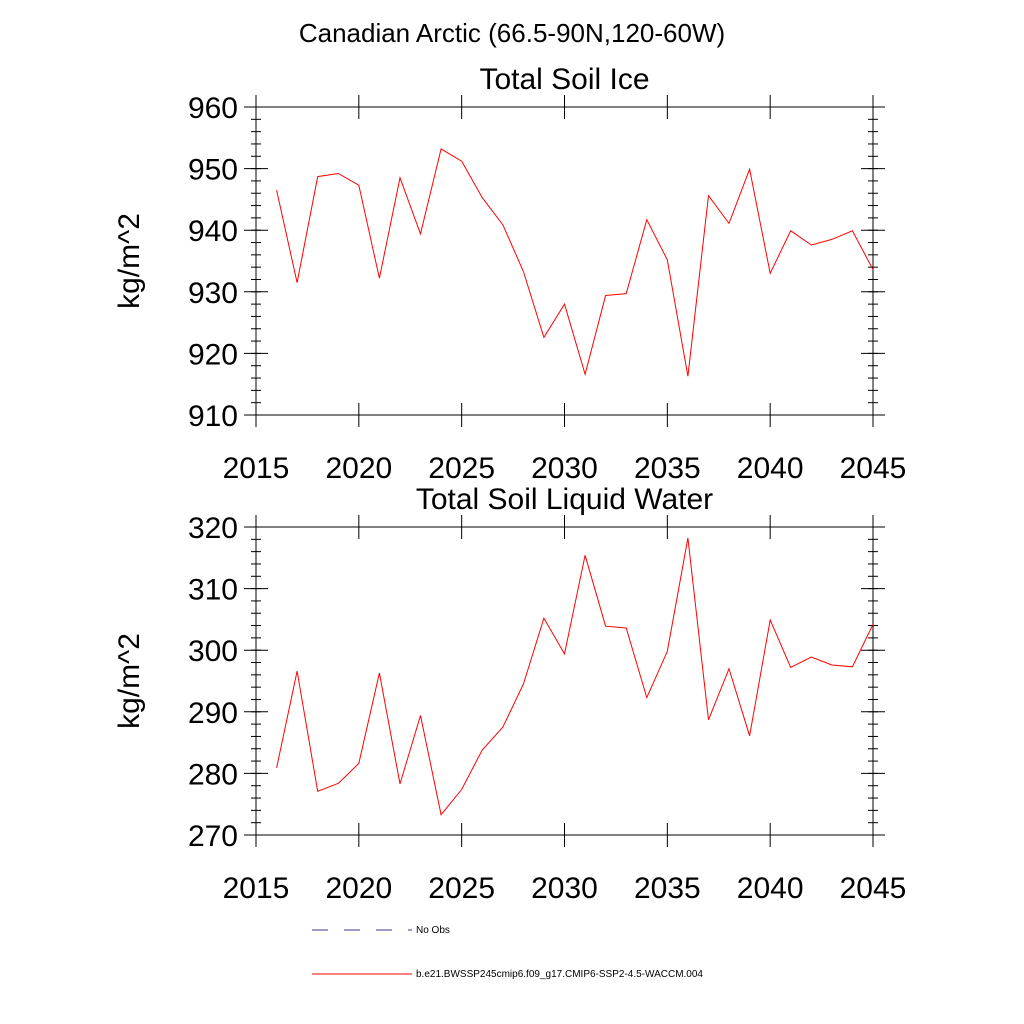 The width and height of the screenshot is (1024, 1024). What do you see at coordinates (213, 590) in the screenshot?
I see `y-tick-label: 310` at bounding box center [213, 590].